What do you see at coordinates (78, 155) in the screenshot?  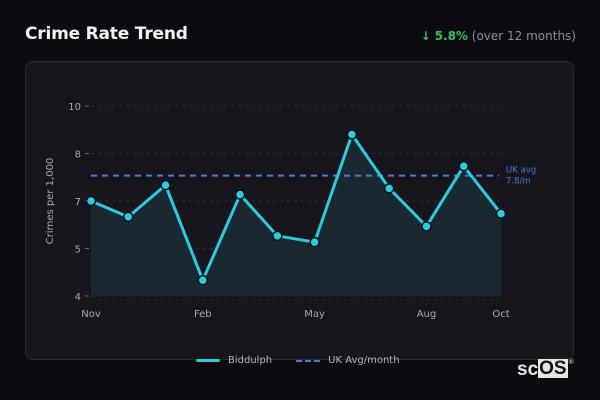 I see `y-tick-label: 8` at bounding box center [78, 155].